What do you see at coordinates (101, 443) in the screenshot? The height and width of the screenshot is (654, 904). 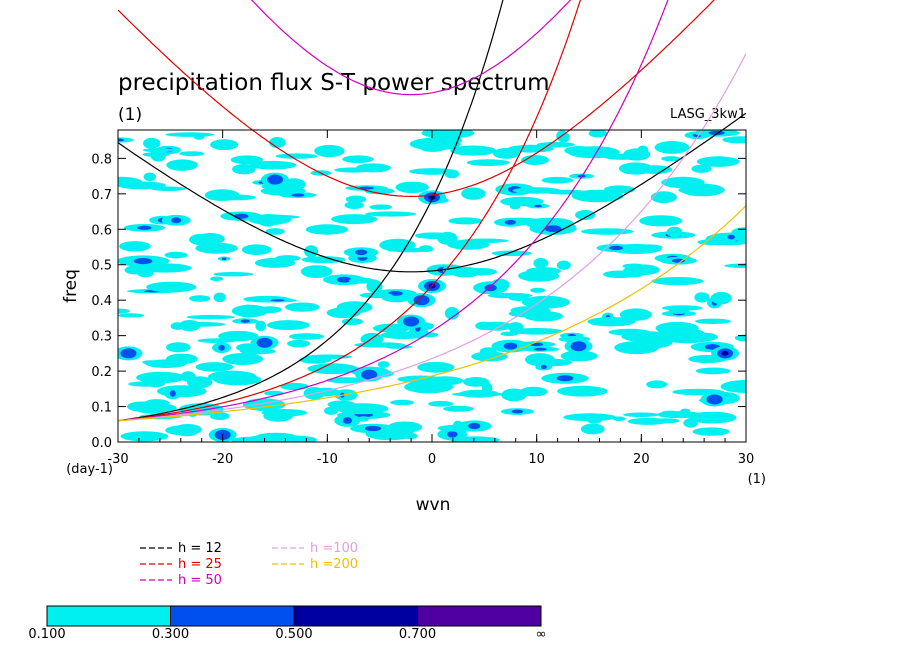 I see `y-tick-label: 0.0` at bounding box center [101, 443].